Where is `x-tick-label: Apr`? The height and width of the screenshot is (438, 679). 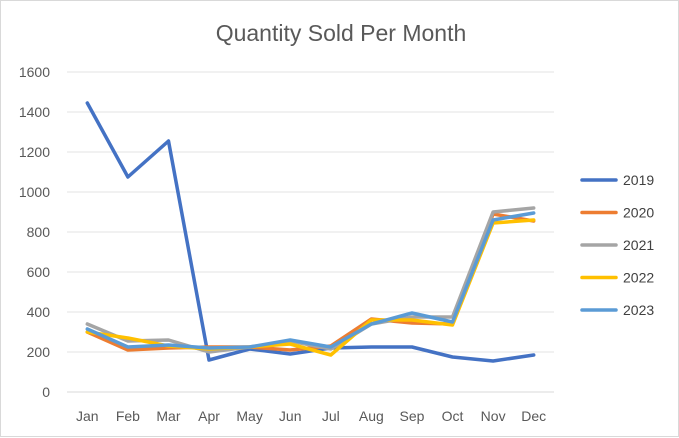 x-tick-label: Apr is located at coordinates (209, 416).